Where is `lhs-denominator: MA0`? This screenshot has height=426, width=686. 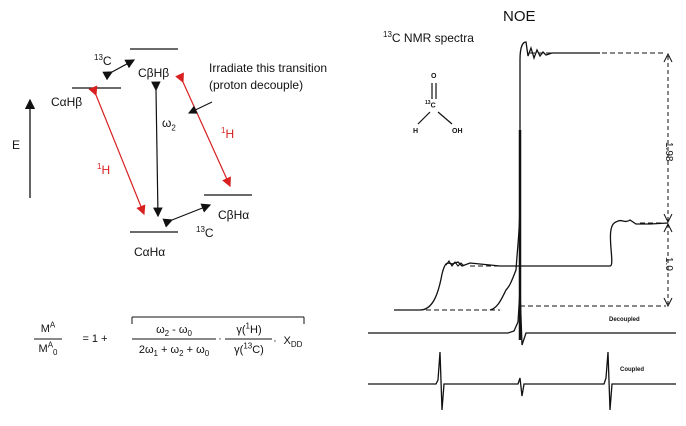
lhs-denominator: MA0 is located at coordinates (48, 349).